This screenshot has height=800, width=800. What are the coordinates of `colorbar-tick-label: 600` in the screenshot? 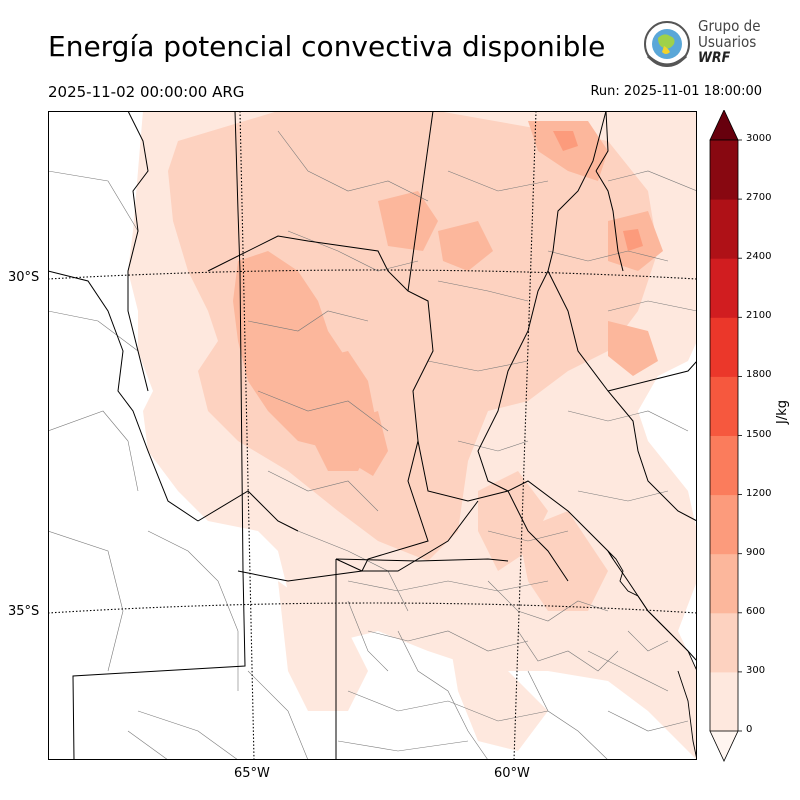 It's located at (756, 611).